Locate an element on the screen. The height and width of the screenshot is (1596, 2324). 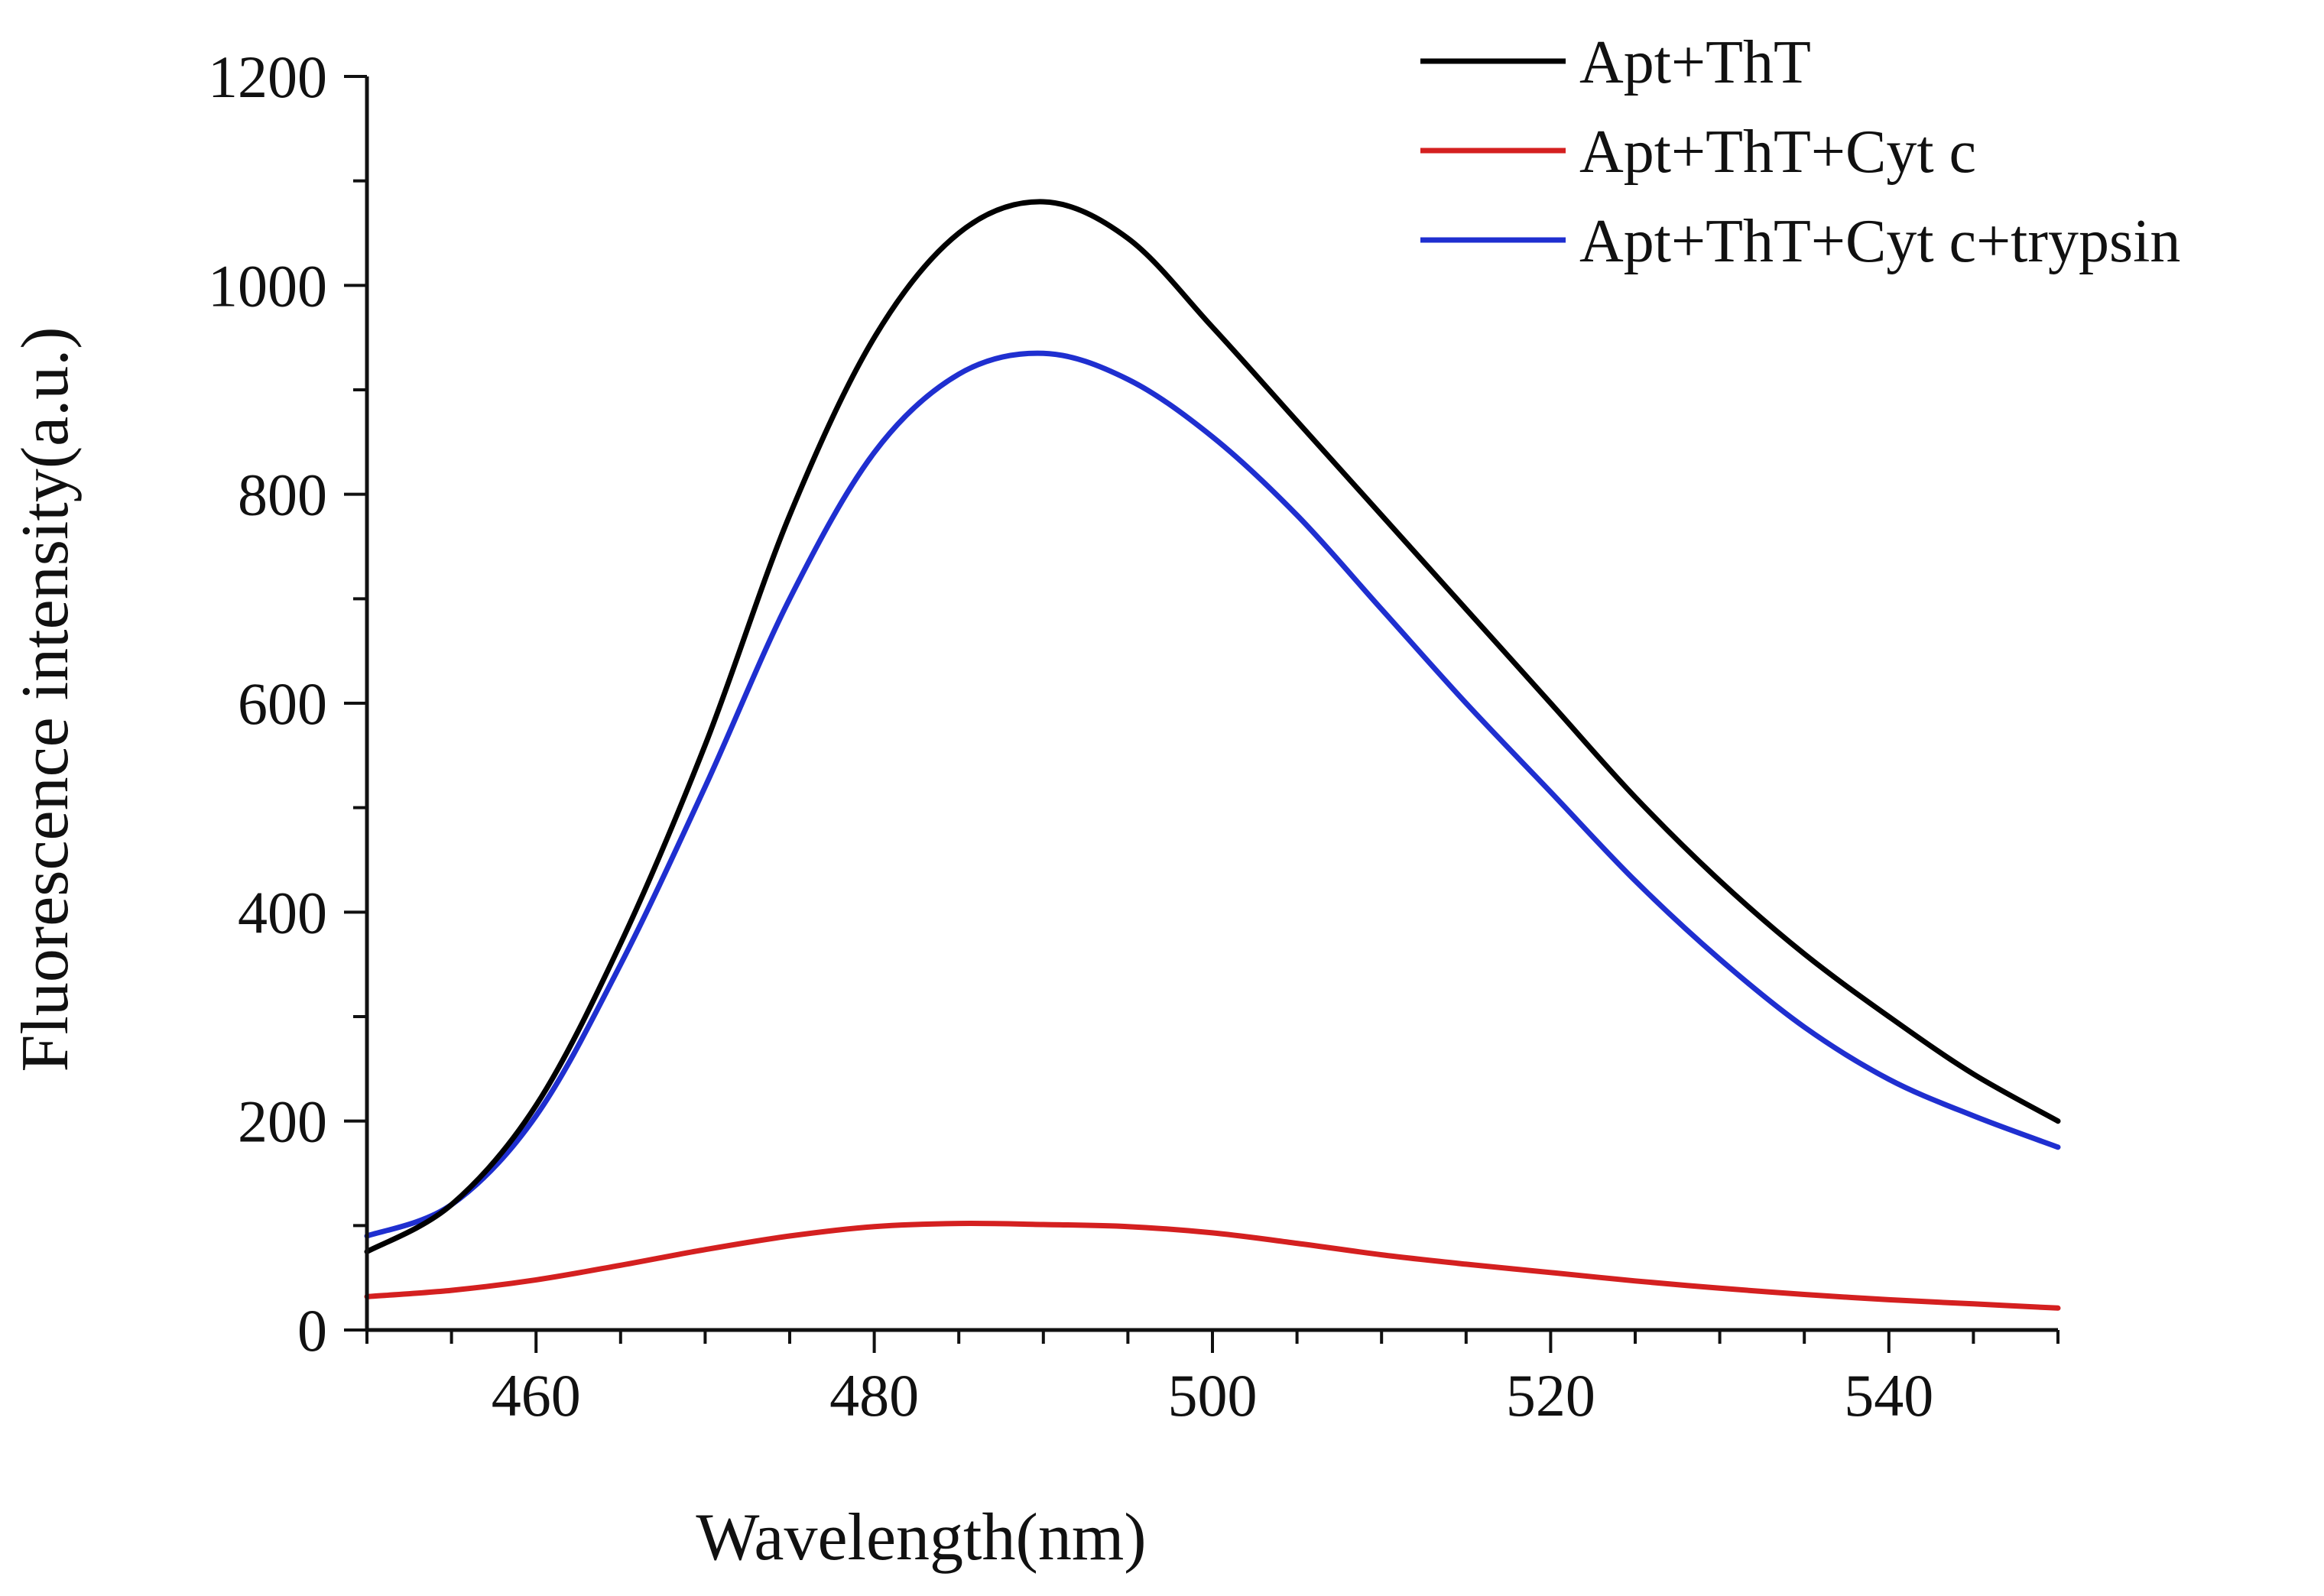
legend-item-apt-tht: Apt+ThT is located at coordinates (1615, 62).